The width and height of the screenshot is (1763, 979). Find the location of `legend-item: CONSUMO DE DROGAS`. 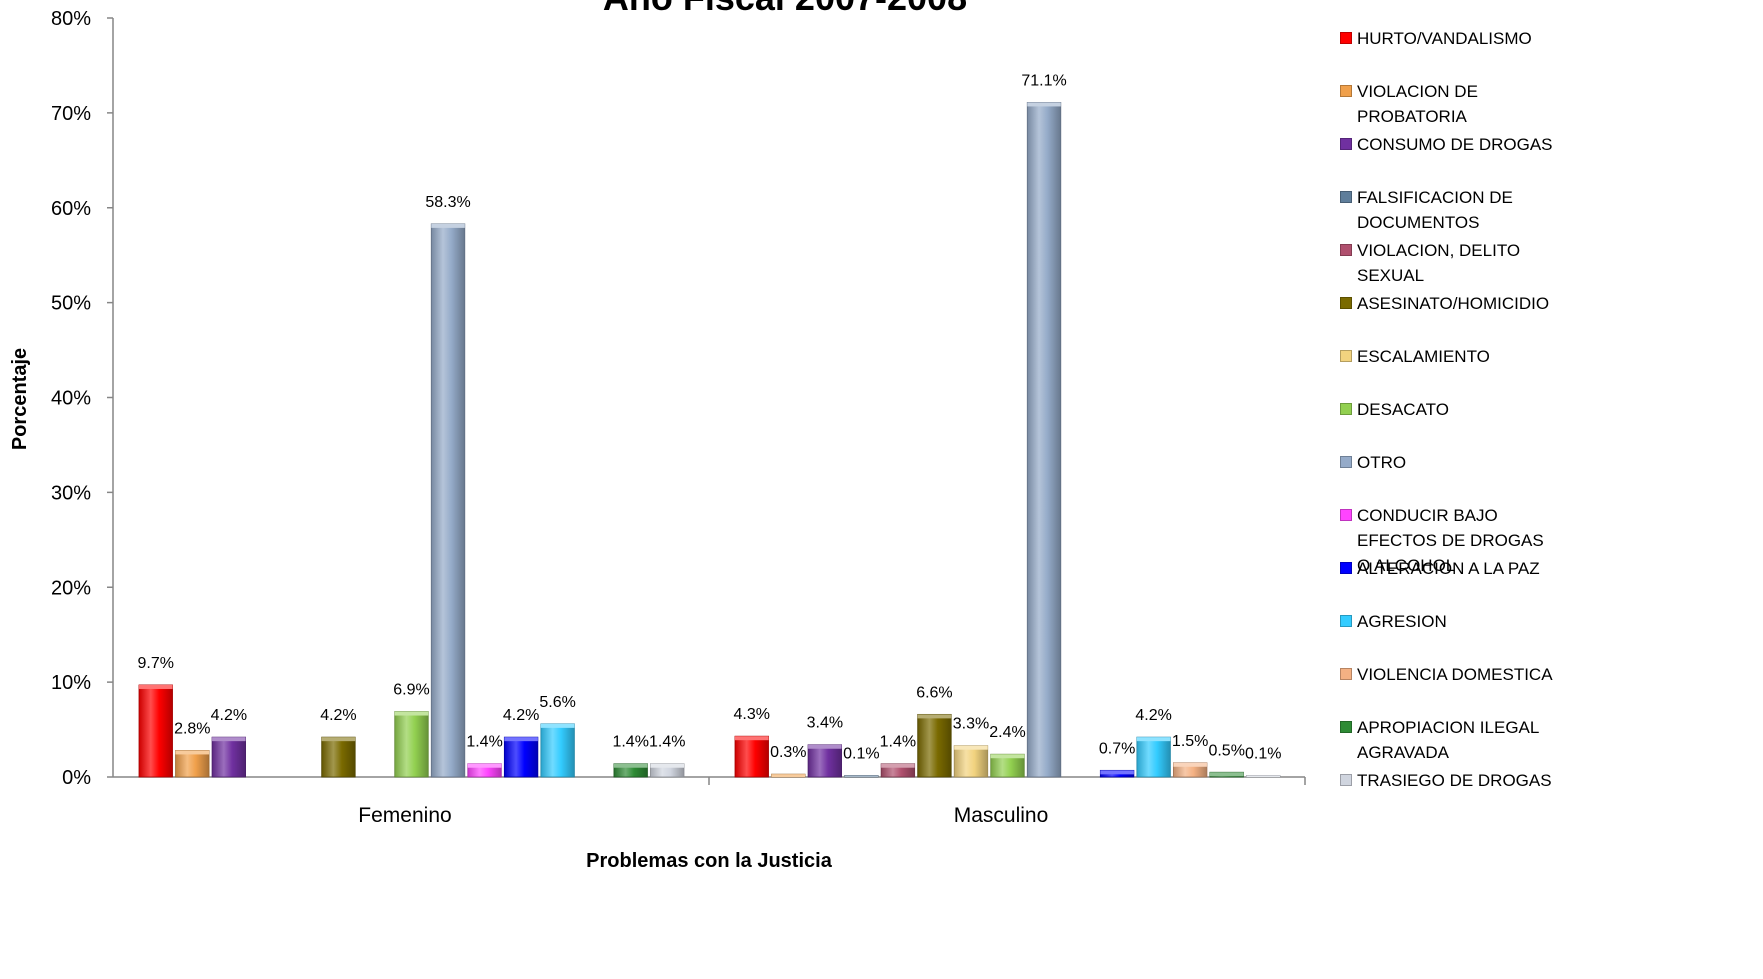

legend-item: CONSUMO DE DROGAS is located at coordinates (1550, 145).